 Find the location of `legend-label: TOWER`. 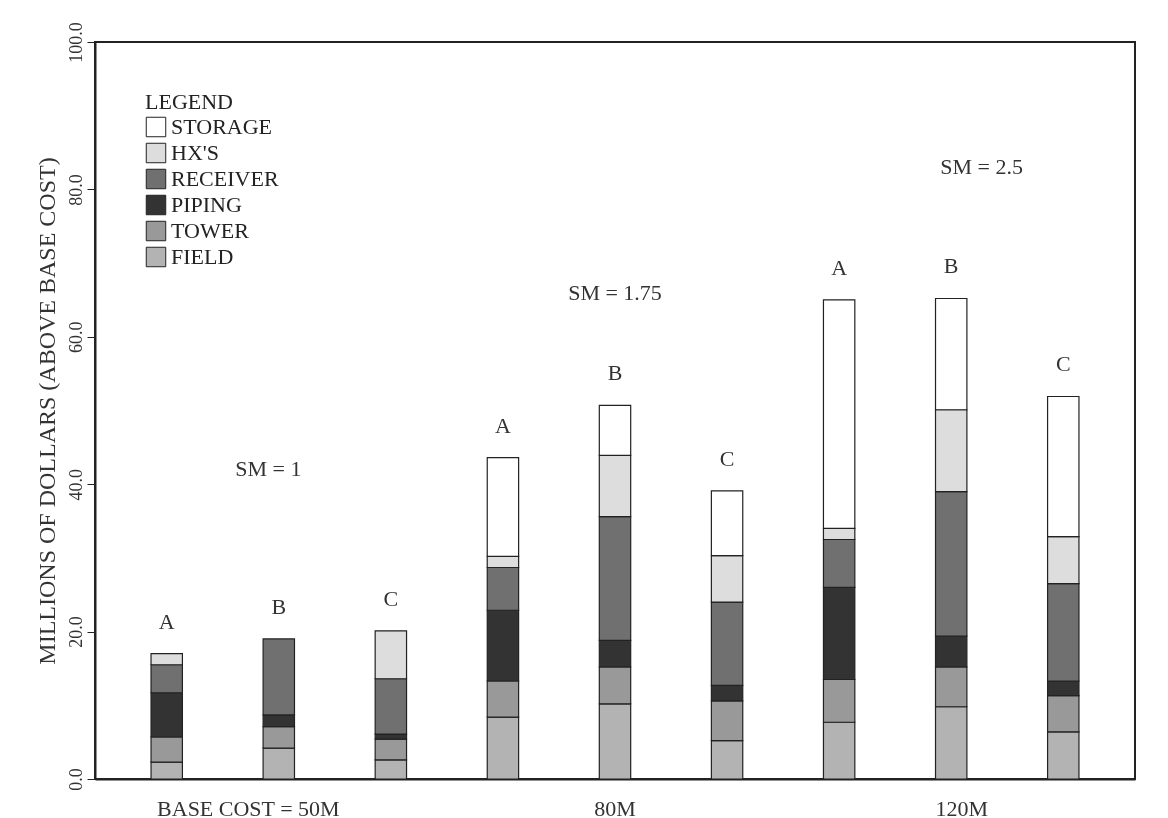

legend-label: TOWER is located at coordinates (210, 230).